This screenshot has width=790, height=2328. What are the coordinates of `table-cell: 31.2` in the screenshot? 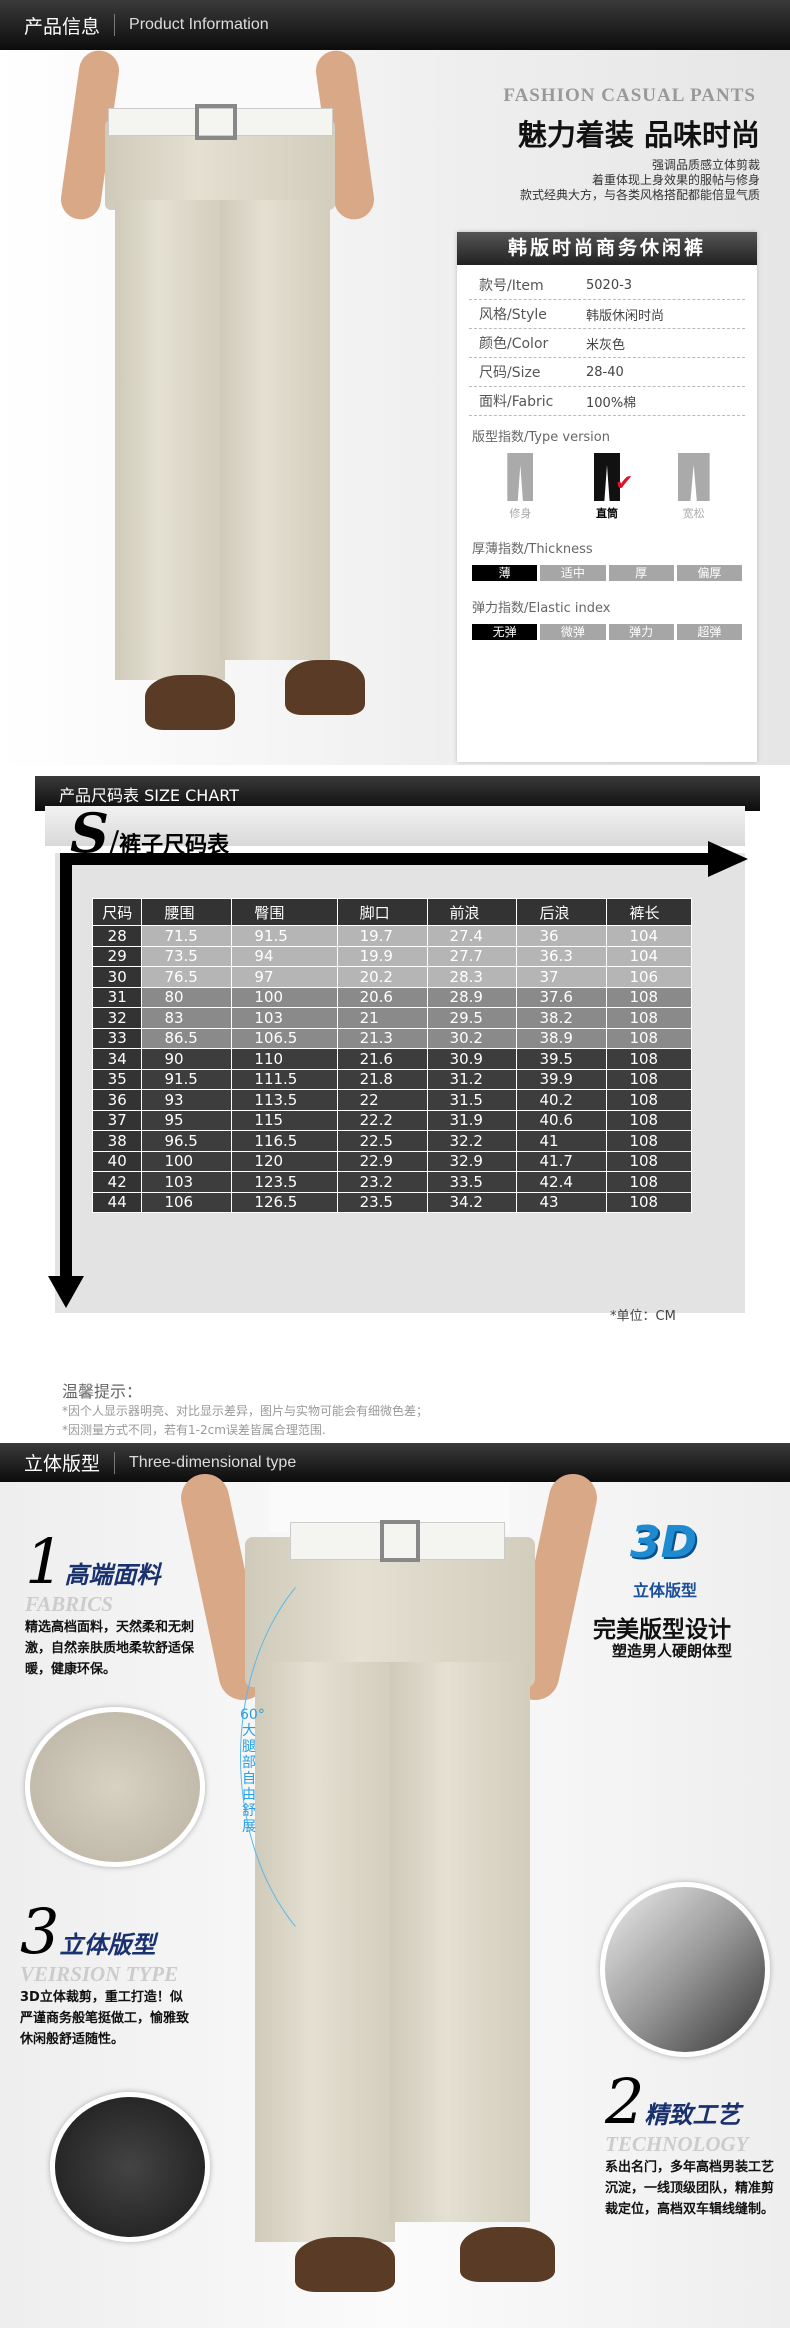 It's located at (472, 1079).